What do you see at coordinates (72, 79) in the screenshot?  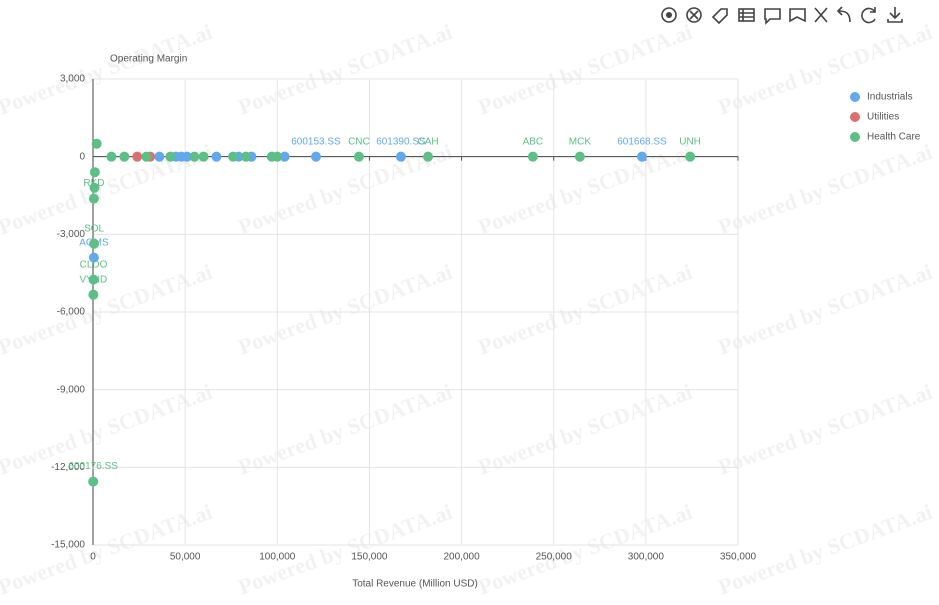 I see `y-tick-label: 3,000` at bounding box center [72, 79].